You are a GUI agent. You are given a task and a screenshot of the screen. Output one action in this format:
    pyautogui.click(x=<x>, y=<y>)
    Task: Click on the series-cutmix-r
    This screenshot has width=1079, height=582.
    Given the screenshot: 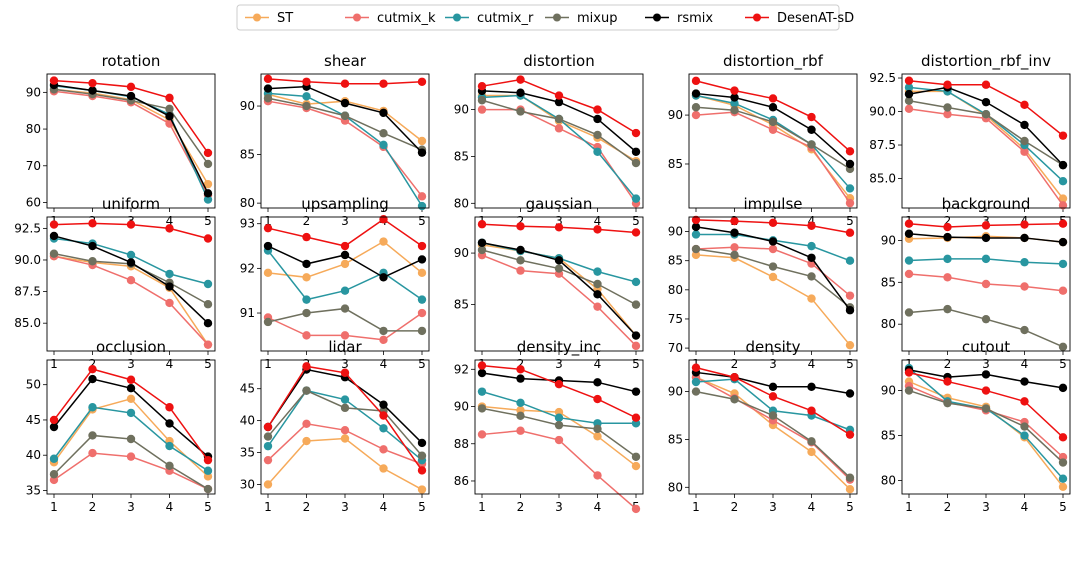 What is the action you would take?
    pyautogui.click(x=131, y=439)
    